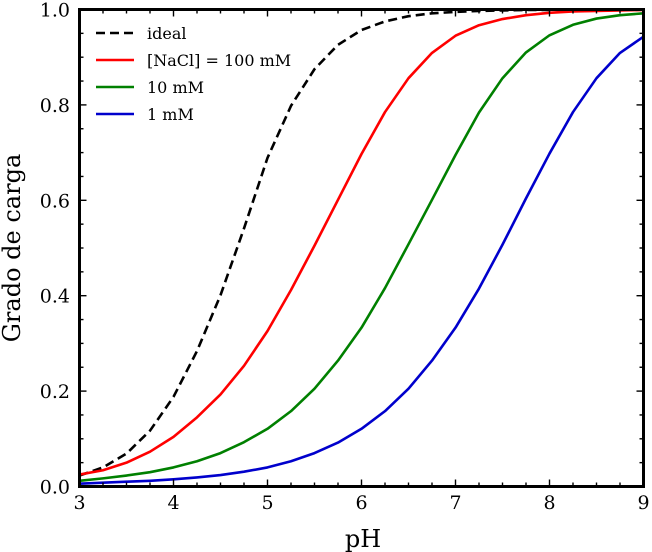  What do you see at coordinates (55, 297) in the screenshot?
I see `y-tick-label: 0.4` at bounding box center [55, 297].